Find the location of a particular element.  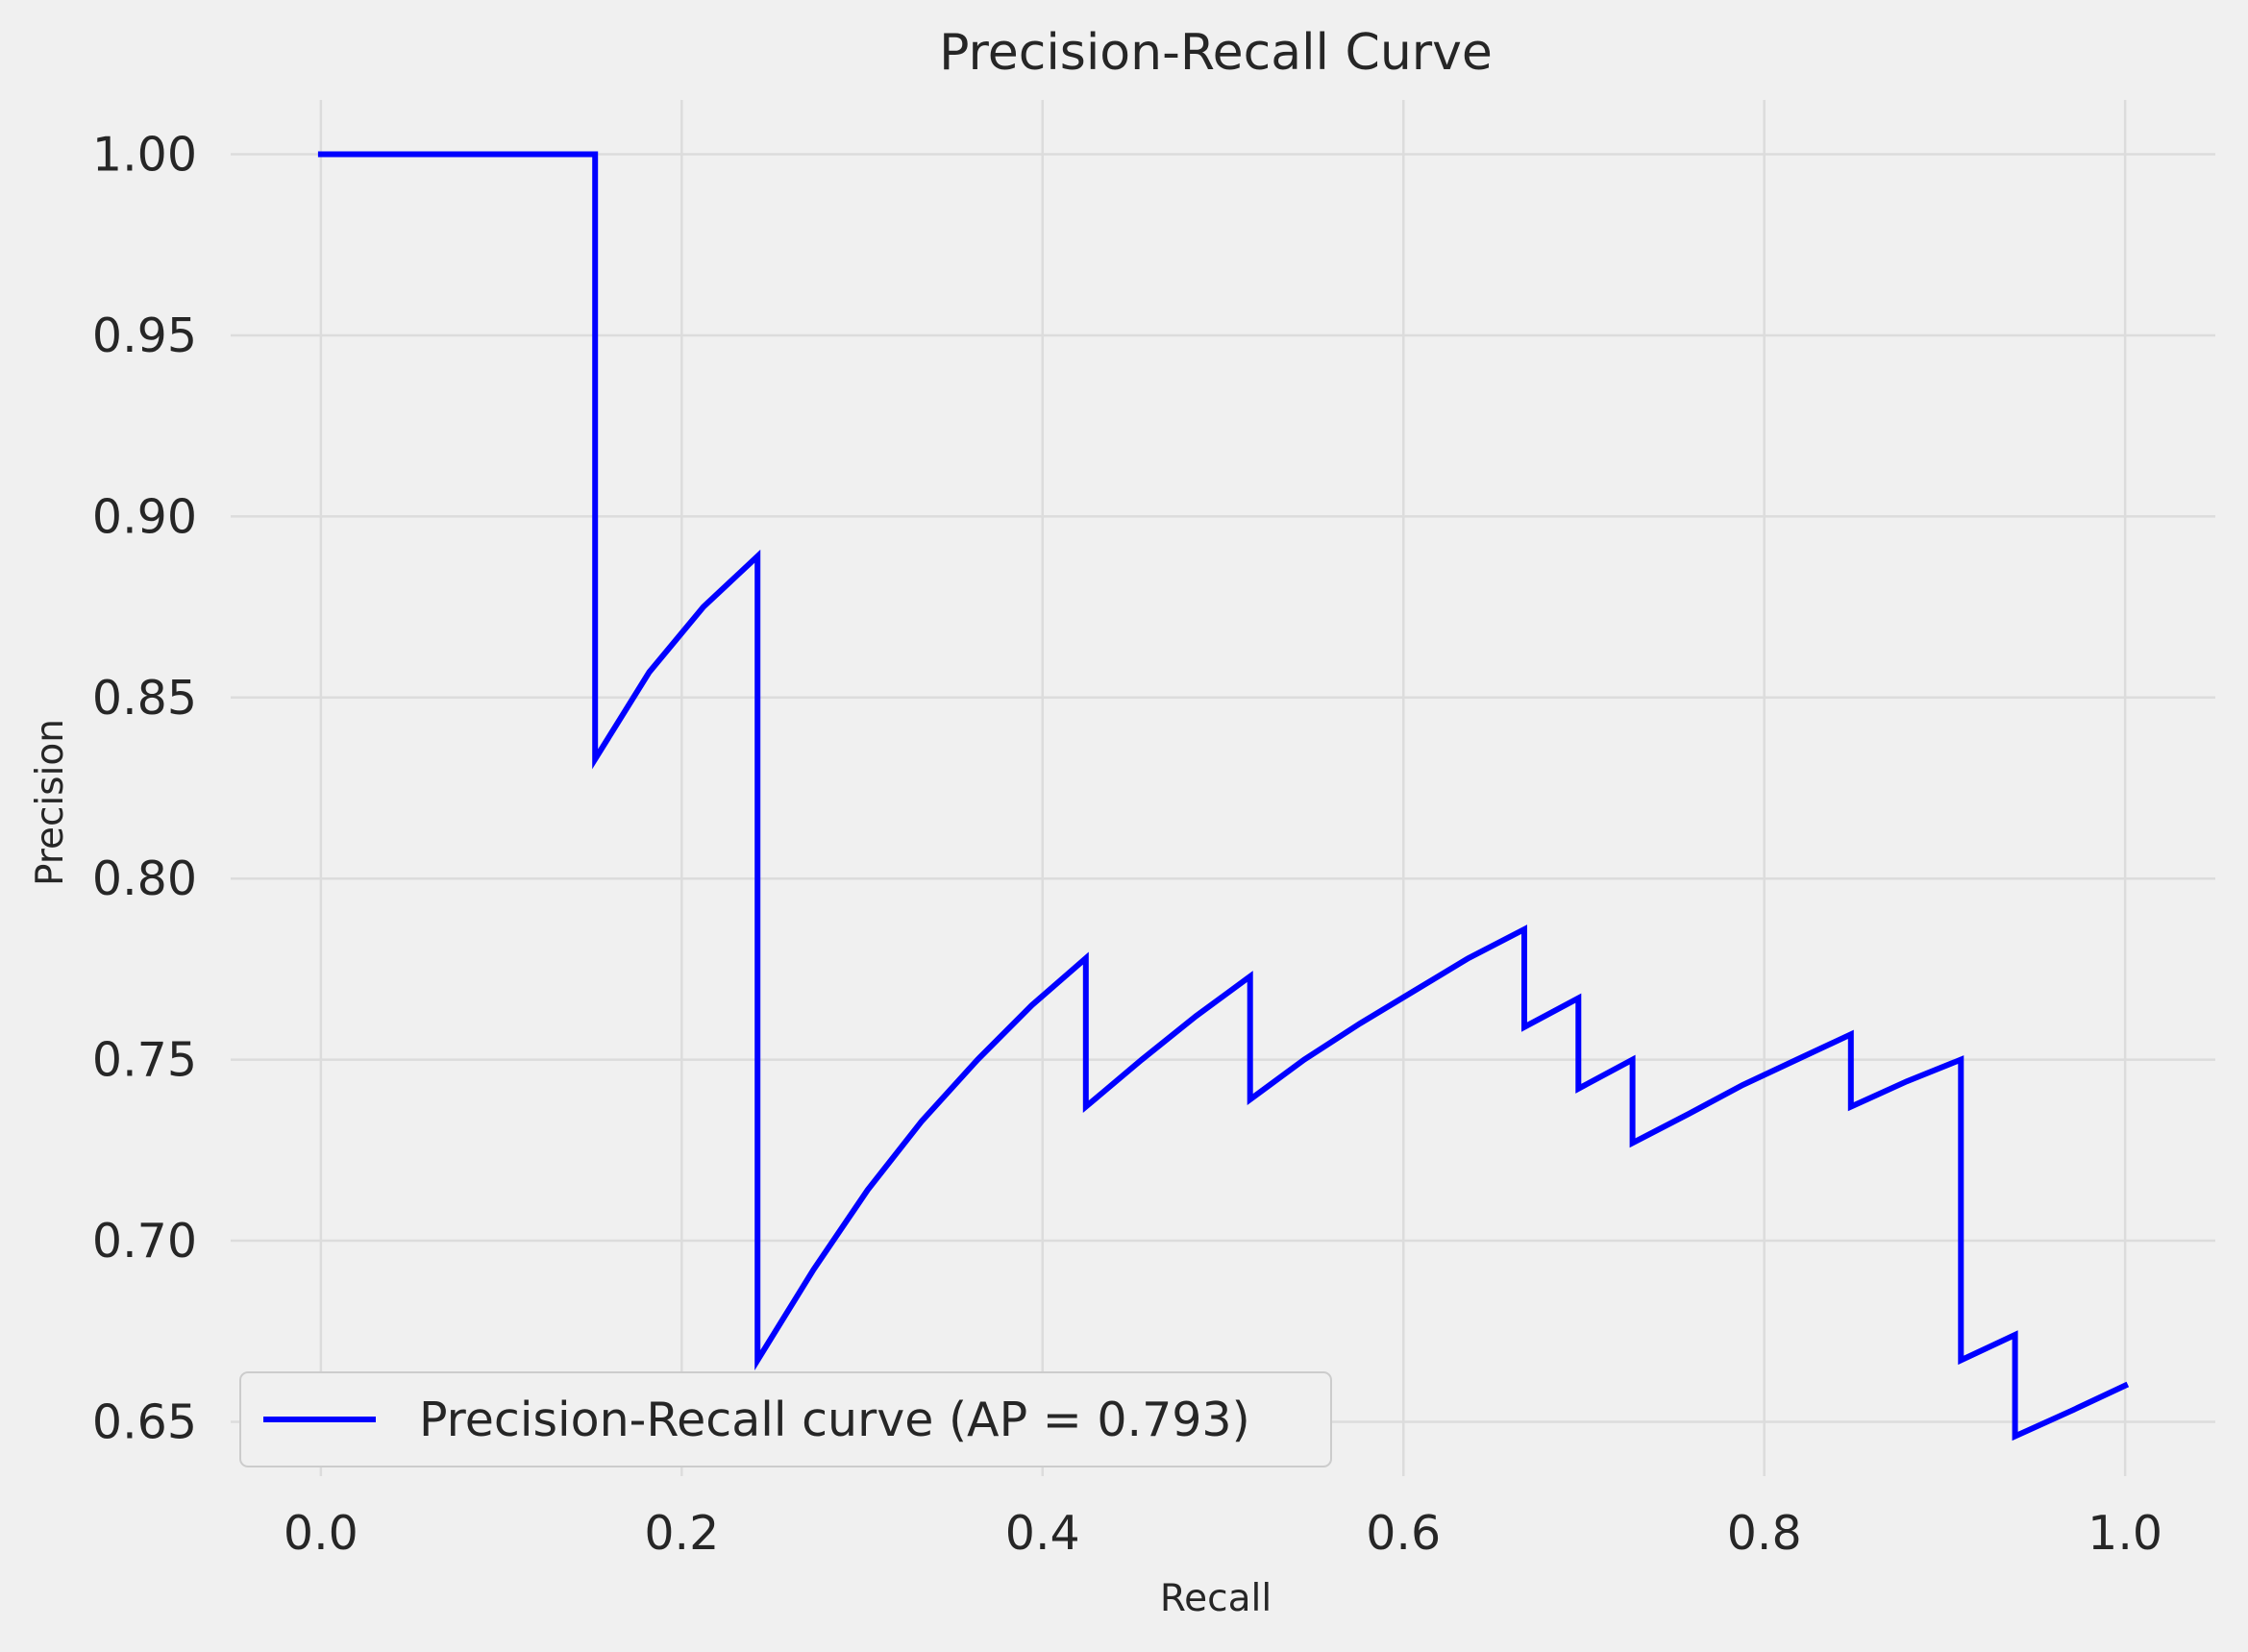

y-tick-label: 0.85 is located at coordinates (144, 698).